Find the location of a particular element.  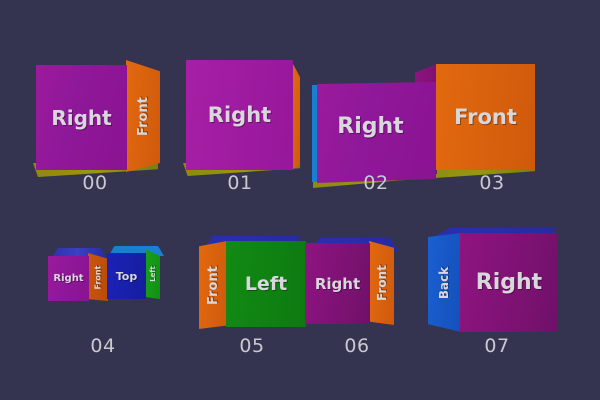

cube-05-face-front: Front is located at coordinates (213, 285).